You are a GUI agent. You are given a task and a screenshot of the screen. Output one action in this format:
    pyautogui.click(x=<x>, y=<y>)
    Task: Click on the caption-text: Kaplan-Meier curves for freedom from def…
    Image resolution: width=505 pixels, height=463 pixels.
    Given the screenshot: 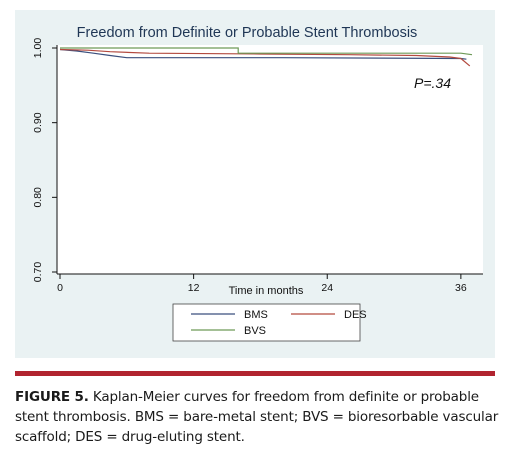 What is the action you would take?
    pyautogui.click(x=257, y=417)
    